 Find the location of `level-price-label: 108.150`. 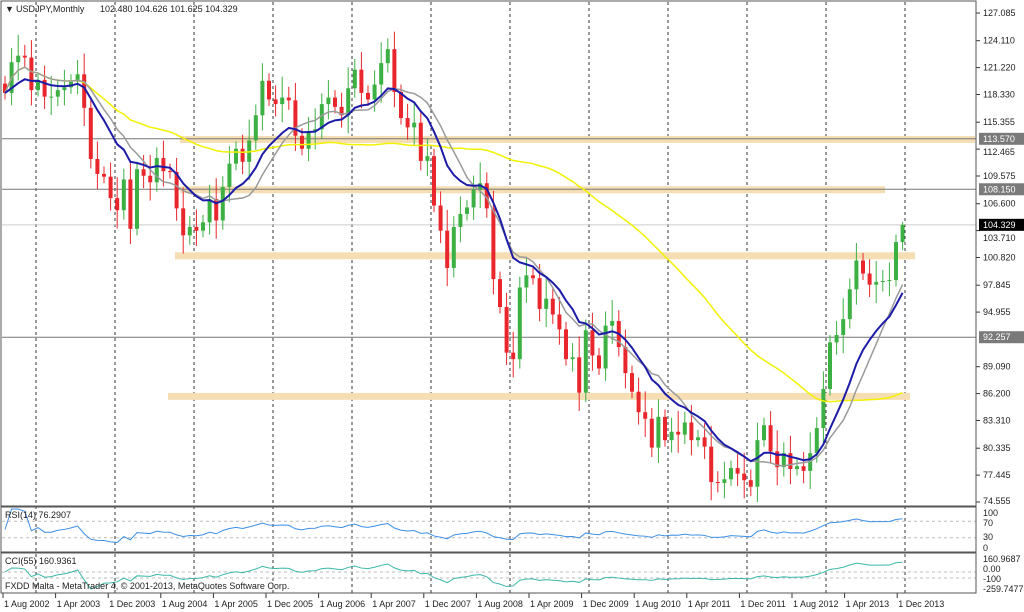

level-price-label: 108.150 is located at coordinates (999, 189).